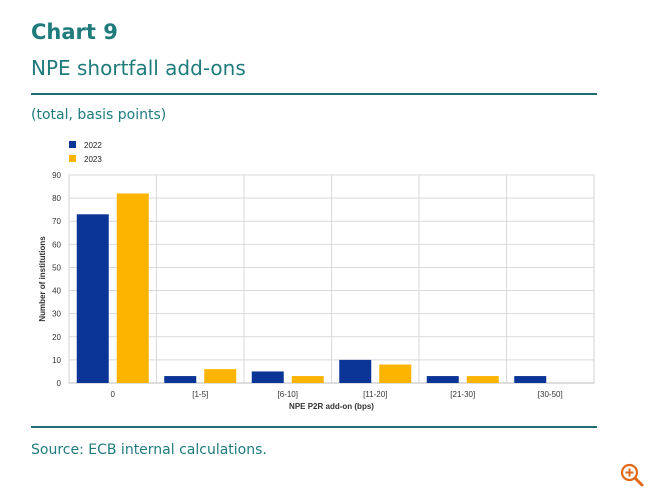 The width and height of the screenshot is (650, 494). What do you see at coordinates (462, 394) in the screenshot?
I see `x-tick-label: [21-30]` at bounding box center [462, 394].